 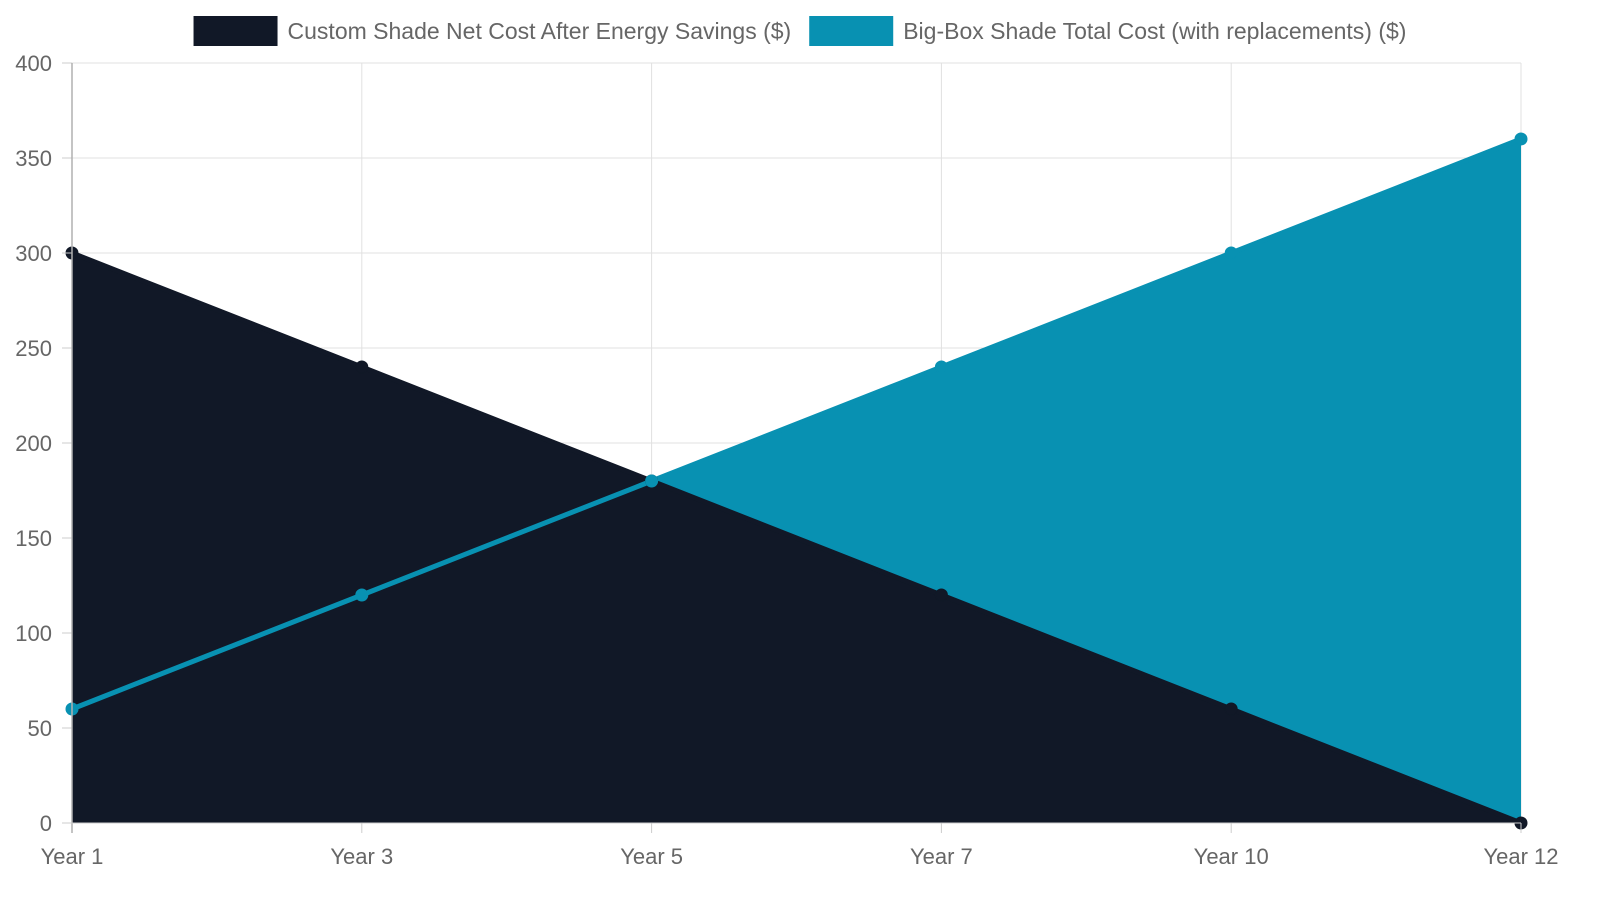 What do you see at coordinates (40, 728) in the screenshot?
I see `y-tick-label: 50` at bounding box center [40, 728].